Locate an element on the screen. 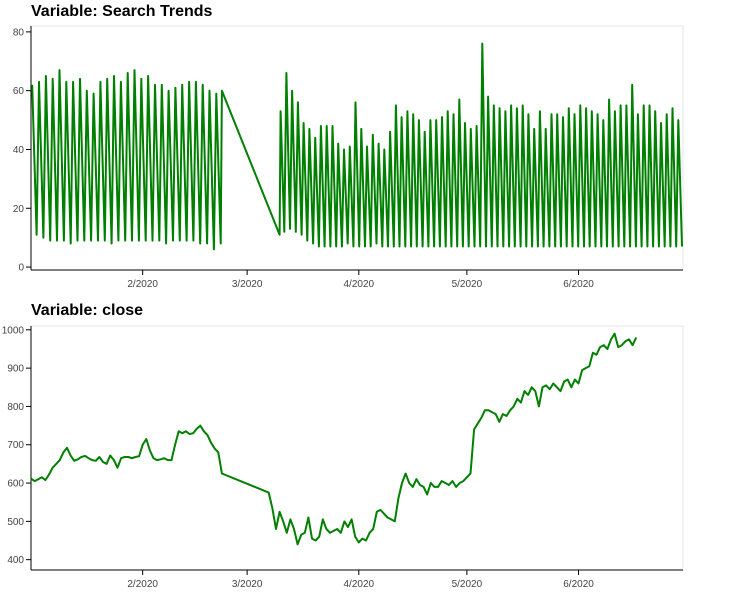  y-tick-label: 800 is located at coordinates (15, 407).